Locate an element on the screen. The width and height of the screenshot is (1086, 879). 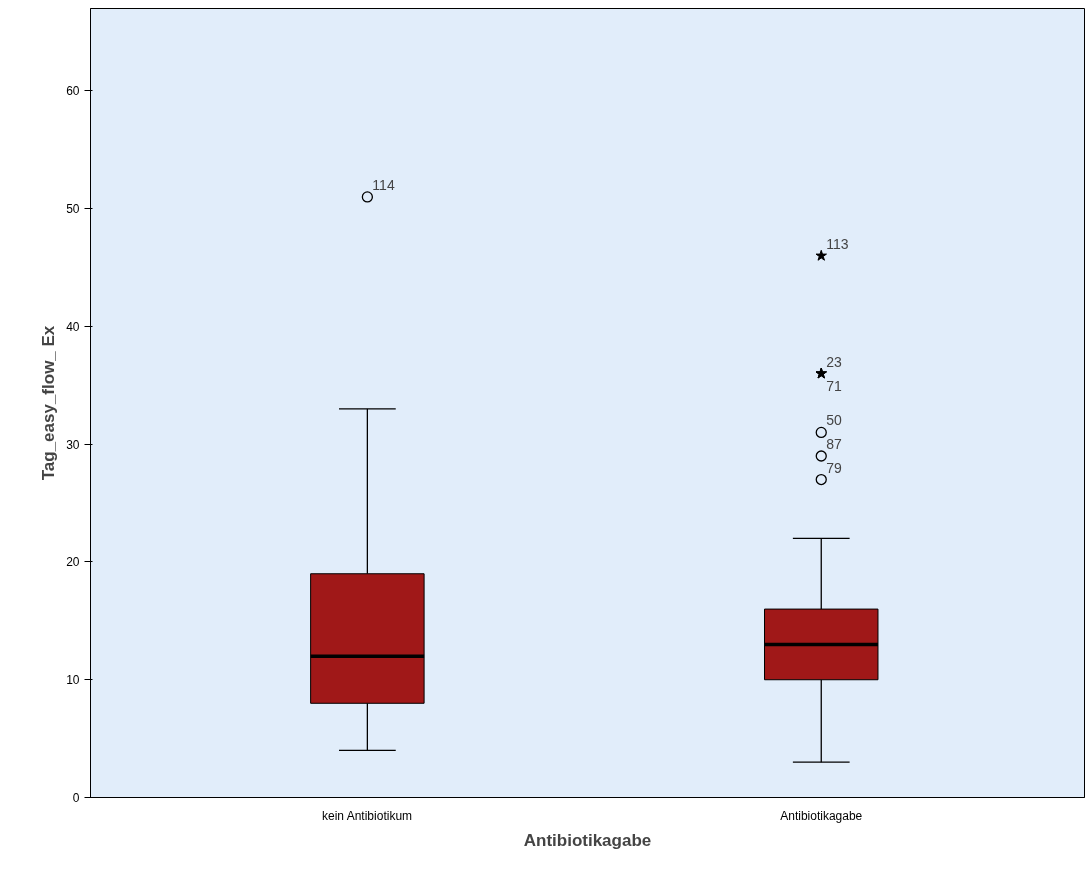
y-axis-title: Tag_easy_flow_ Ex is located at coordinates (49, 403).